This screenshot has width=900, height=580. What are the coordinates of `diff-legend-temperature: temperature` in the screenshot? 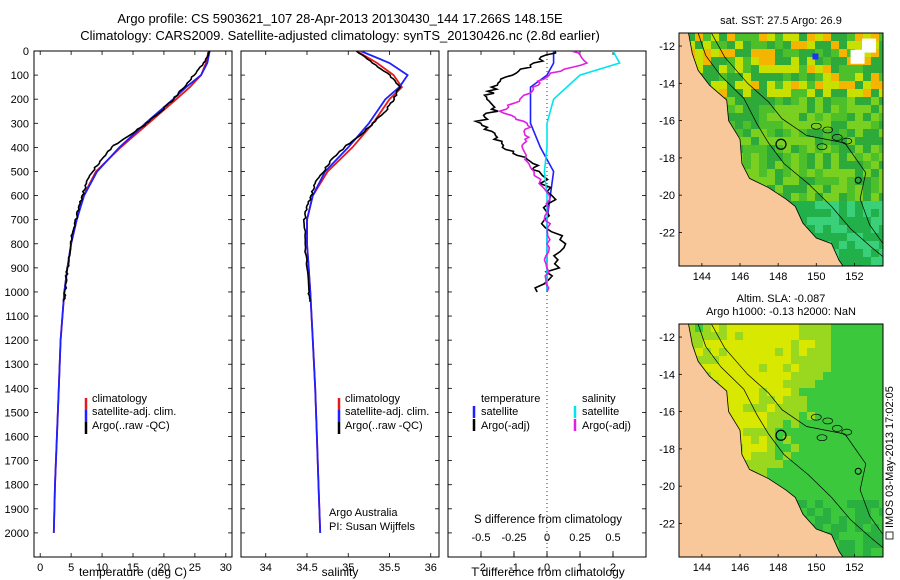 It's located at (510, 399).